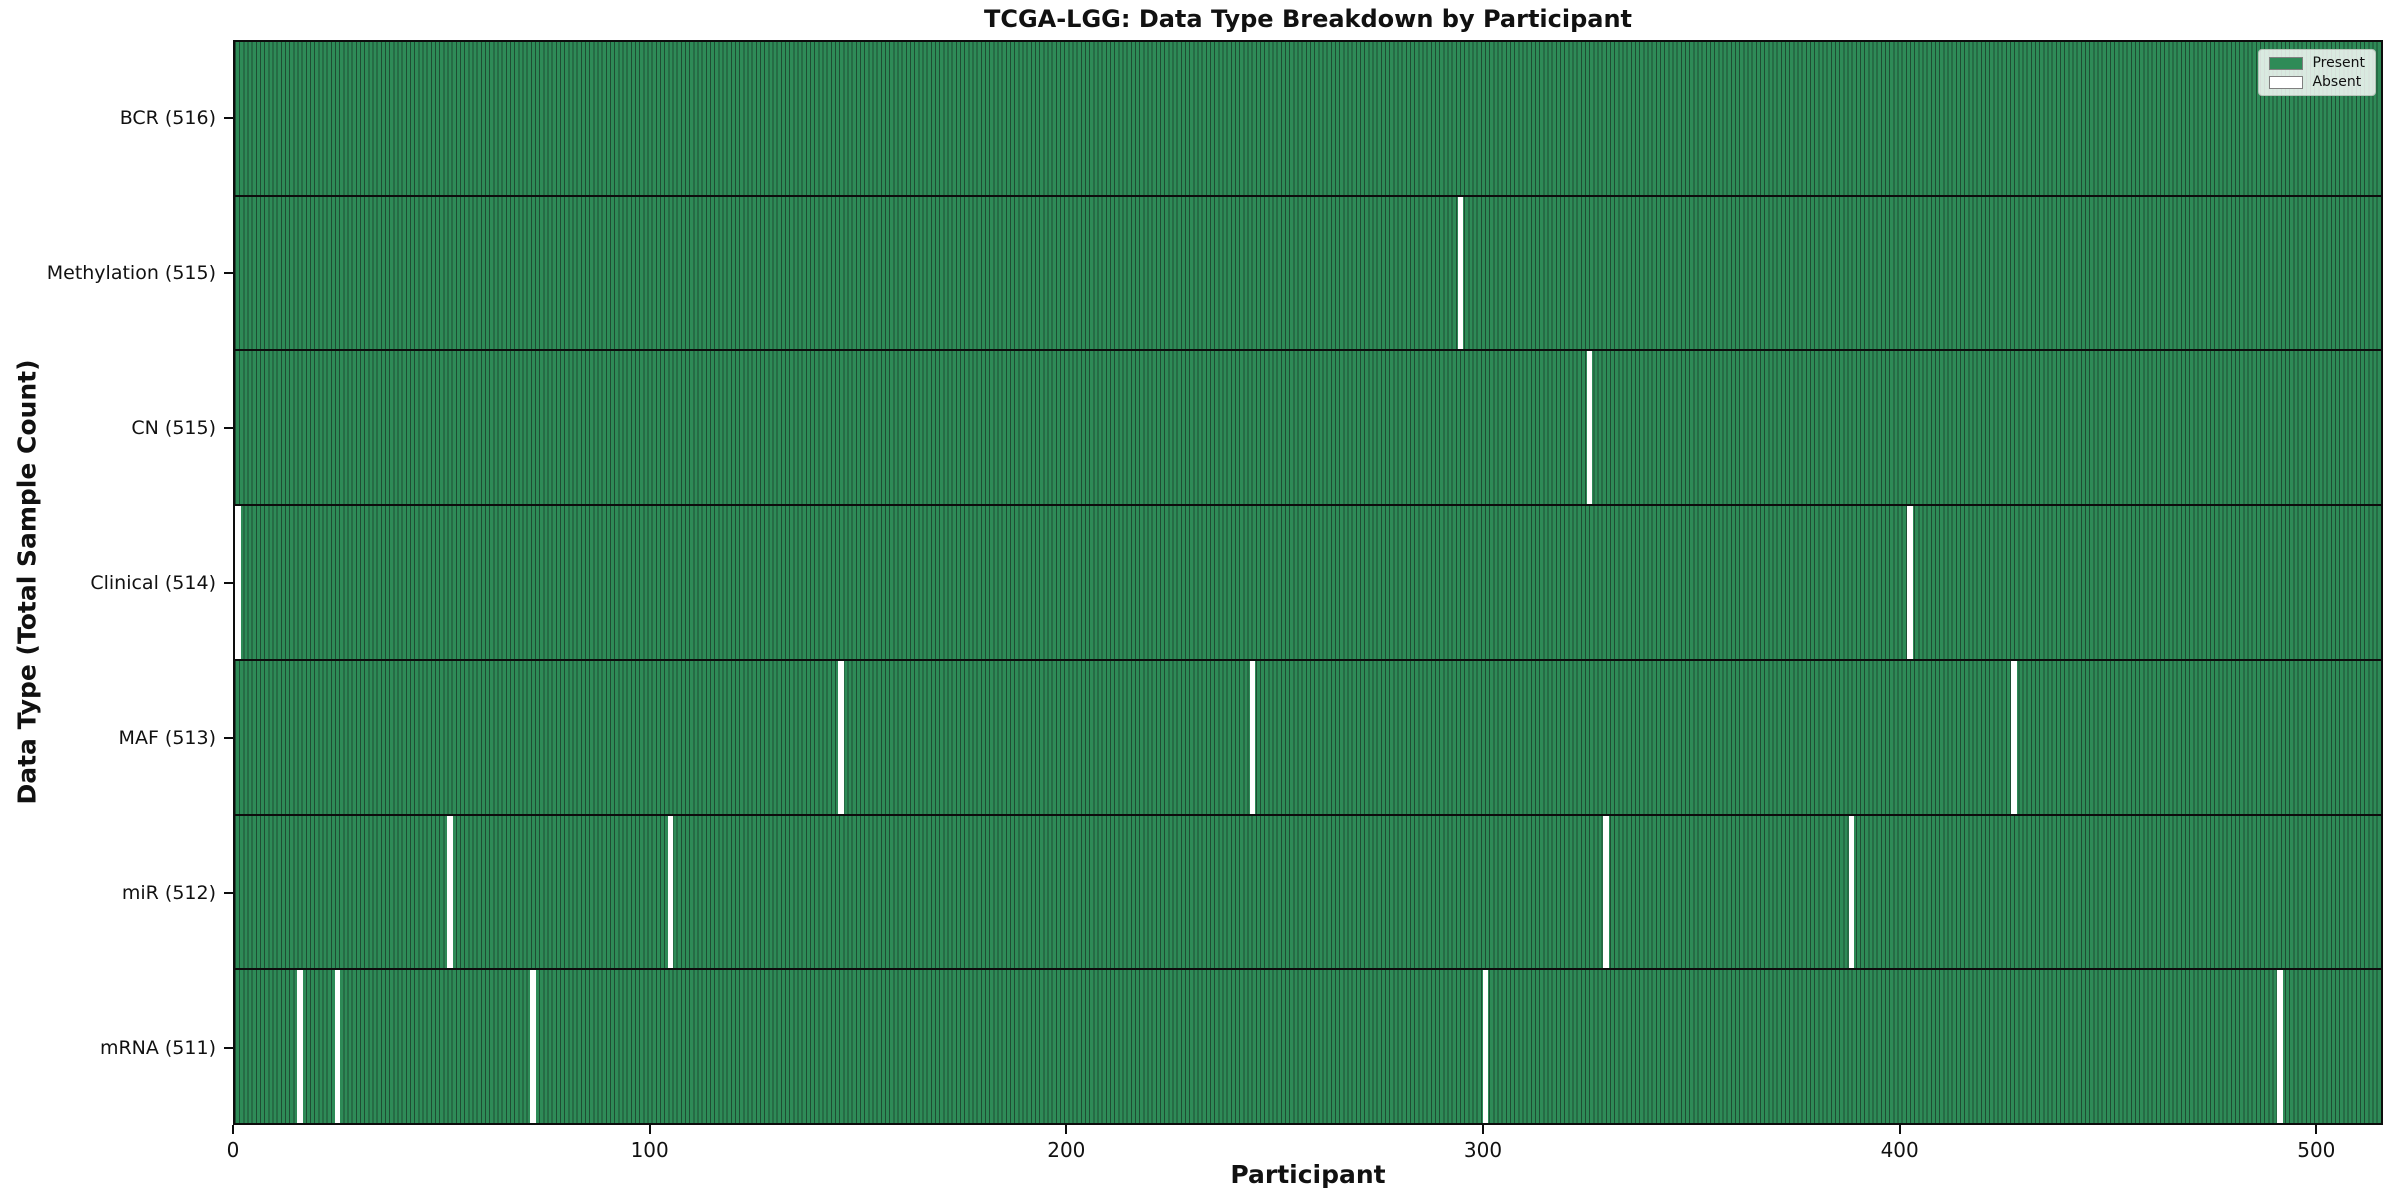 The image size is (2400, 1200). Describe the element at coordinates (168, 892) in the screenshot. I see `y-tick-label-mir: miR (512)` at that location.